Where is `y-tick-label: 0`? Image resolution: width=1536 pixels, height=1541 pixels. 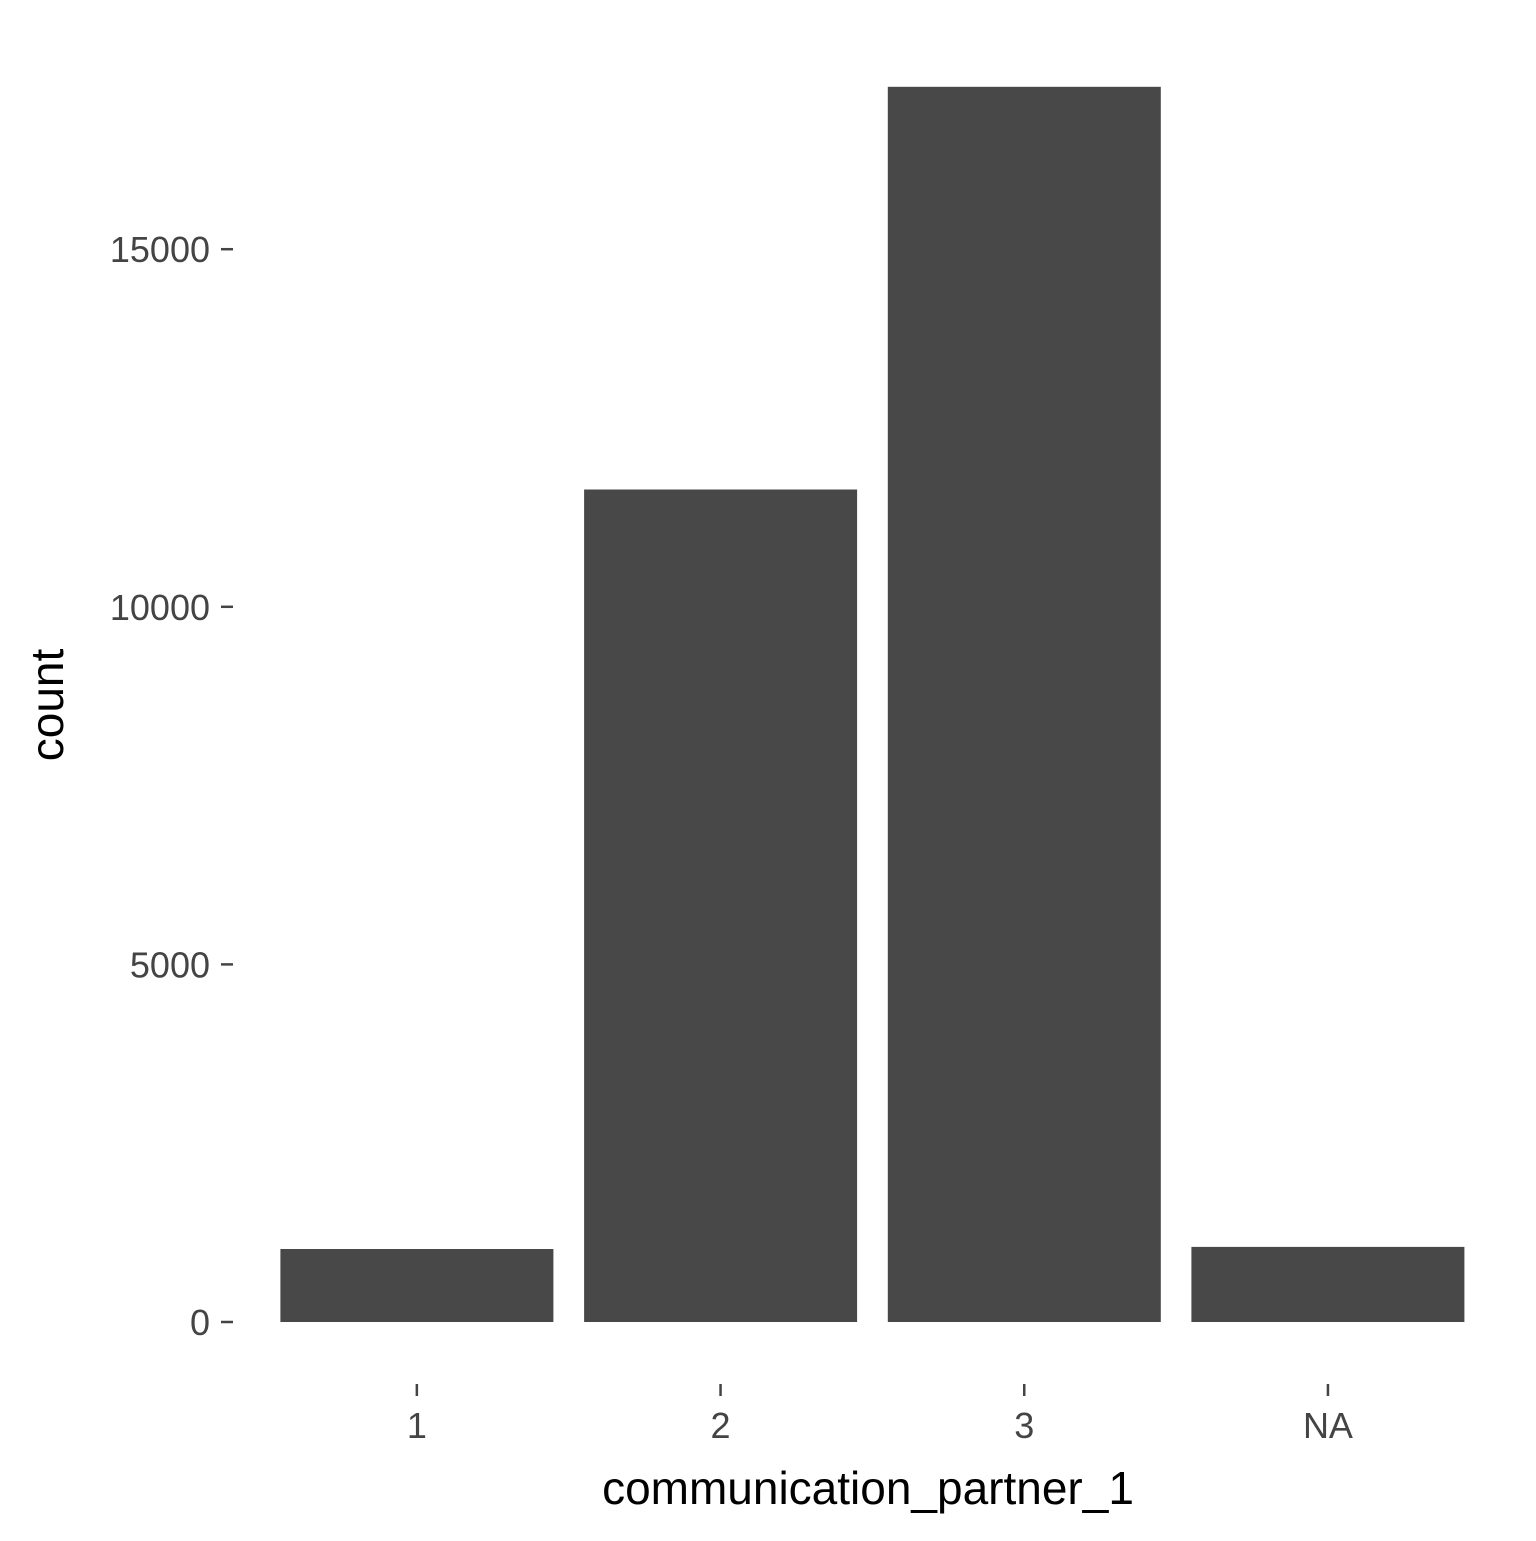
y-tick-label: 0 is located at coordinates (200, 1322).